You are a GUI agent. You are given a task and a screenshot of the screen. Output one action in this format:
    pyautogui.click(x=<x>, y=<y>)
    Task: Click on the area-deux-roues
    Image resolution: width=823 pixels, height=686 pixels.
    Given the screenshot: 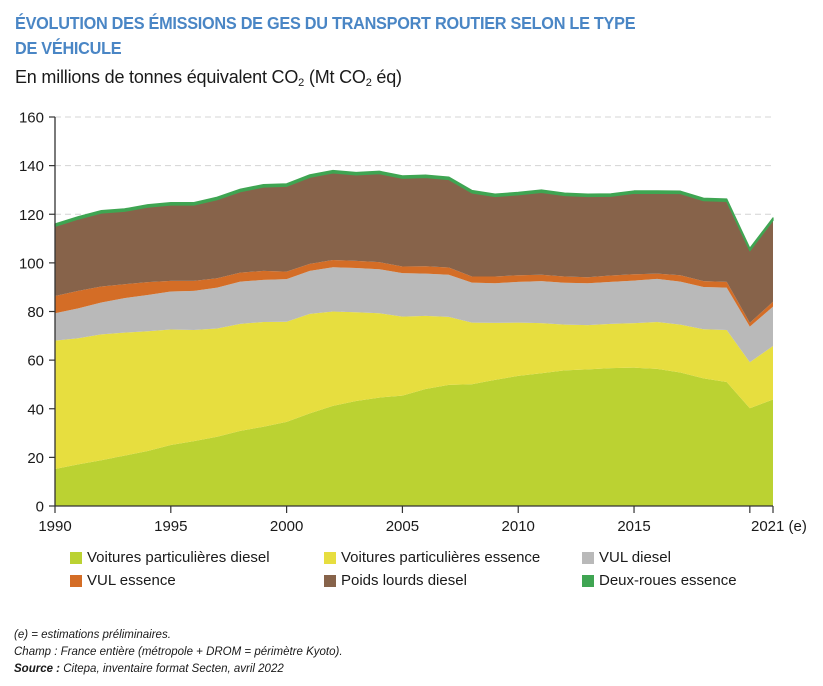 What is the action you would take?
    pyautogui.click(x=414, y=210)
    